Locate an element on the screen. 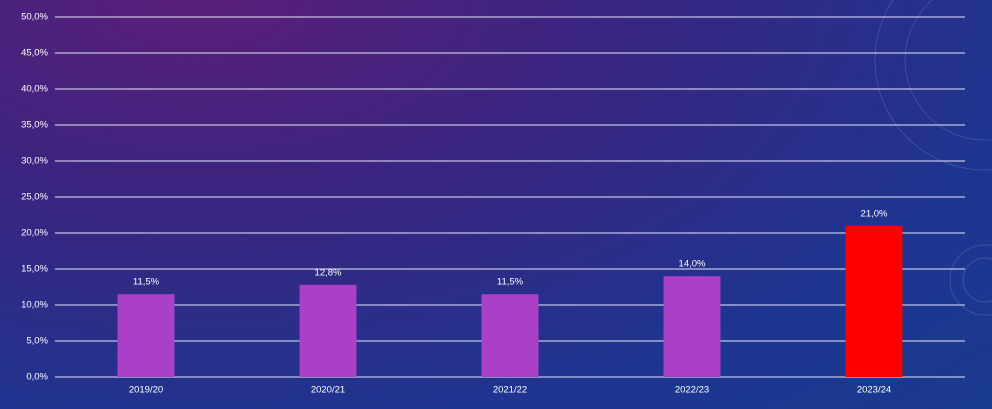  x-tick-label: 2023/24 is located at coordinates (874, 390).